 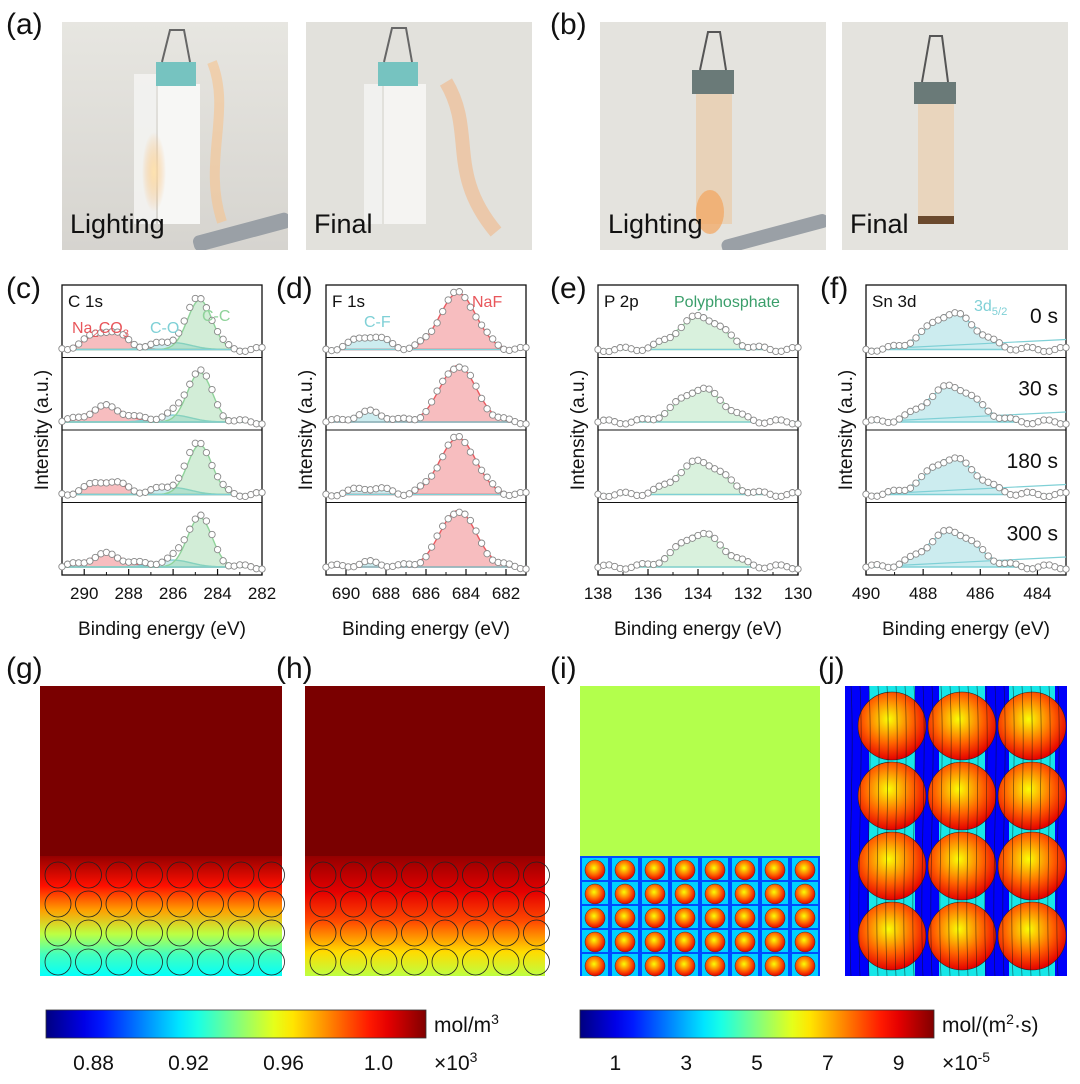 I want to click on colorbar-tick-label: 7, so click(x=828, y=1063).